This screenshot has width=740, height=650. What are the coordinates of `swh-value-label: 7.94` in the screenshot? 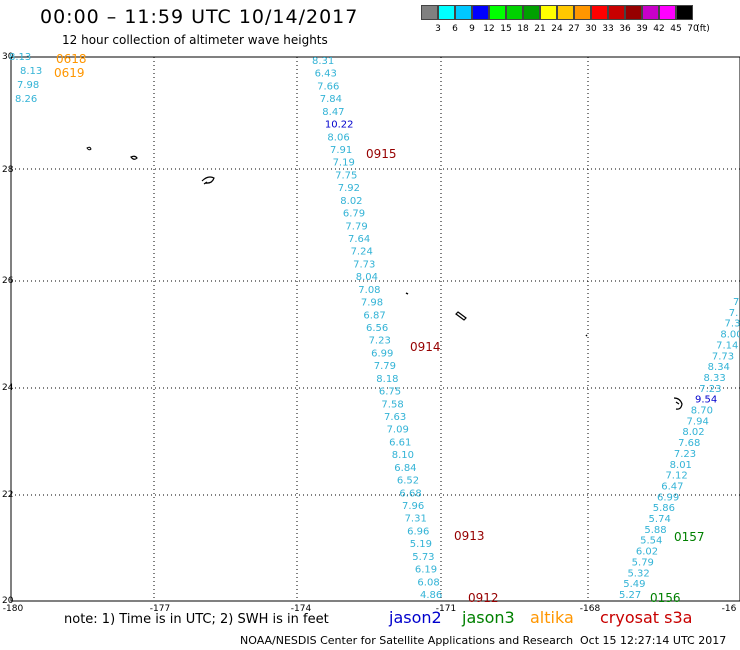 It's located at (698, 421).